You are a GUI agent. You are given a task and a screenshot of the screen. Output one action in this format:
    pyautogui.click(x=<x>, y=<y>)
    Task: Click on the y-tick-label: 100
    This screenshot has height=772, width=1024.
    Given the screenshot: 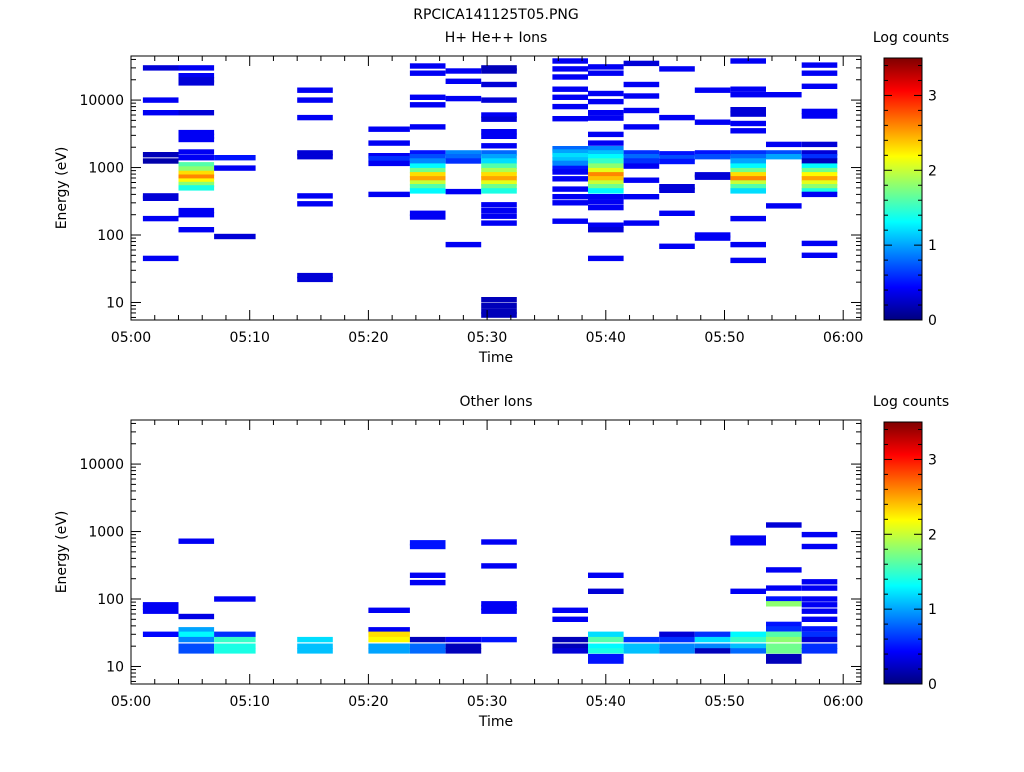 What is the action you would take?
    pyautogui.click(x=110, y=236)
    